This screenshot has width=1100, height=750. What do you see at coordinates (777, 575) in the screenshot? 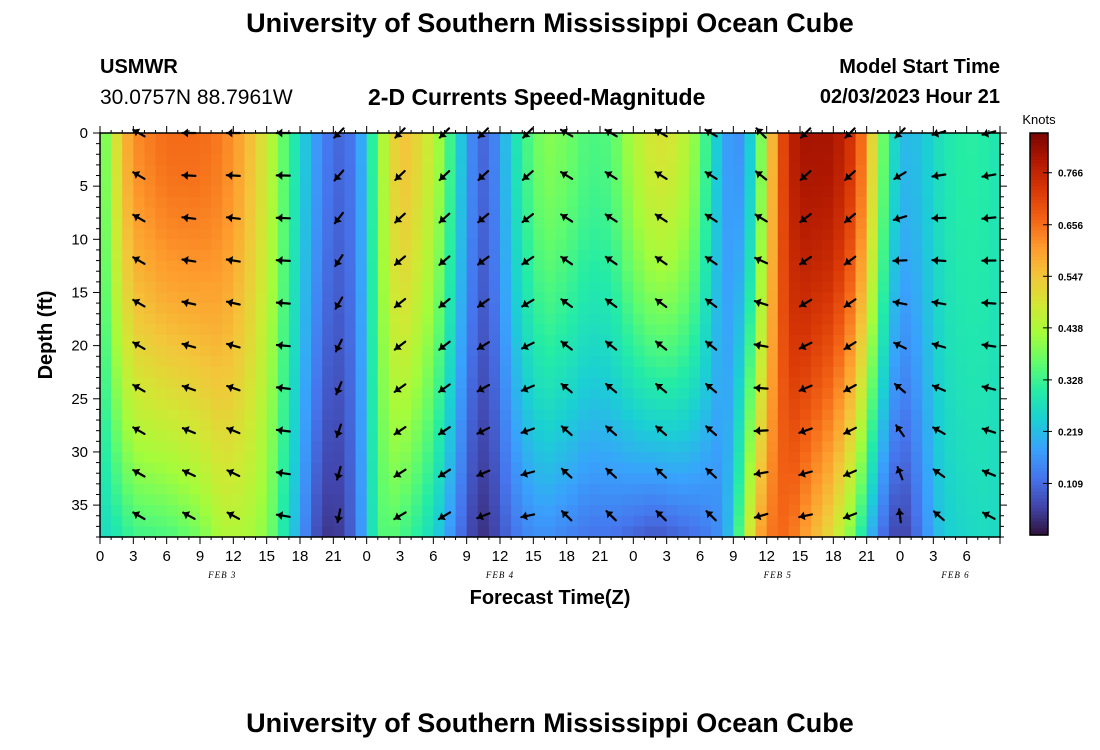
I see `date-label: FEB 5` at bounding box center [777, 575].